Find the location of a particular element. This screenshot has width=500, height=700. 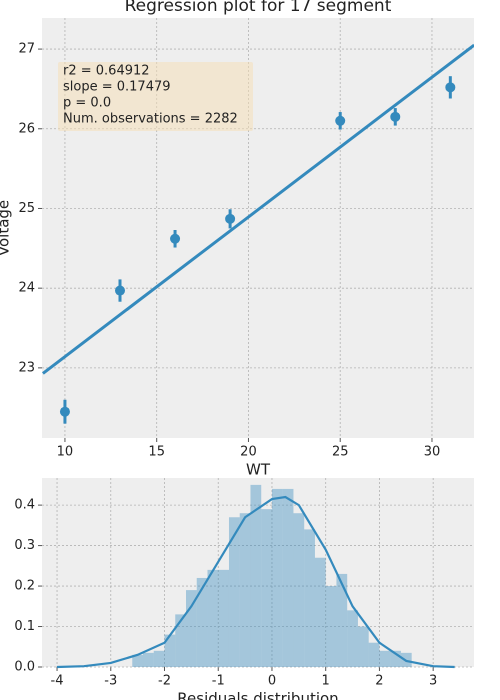

y-axis-label: Voltage is located at coordinates (6, 228).